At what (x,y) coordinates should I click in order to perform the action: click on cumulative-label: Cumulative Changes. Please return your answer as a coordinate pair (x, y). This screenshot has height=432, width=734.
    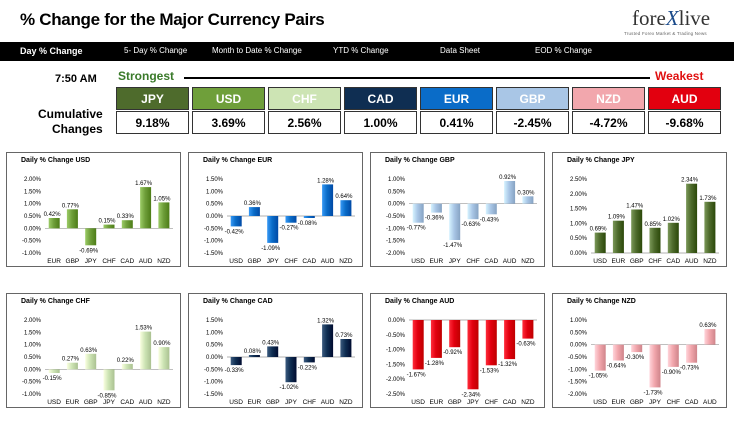
    Looking at the image, I should click on (70, 122).